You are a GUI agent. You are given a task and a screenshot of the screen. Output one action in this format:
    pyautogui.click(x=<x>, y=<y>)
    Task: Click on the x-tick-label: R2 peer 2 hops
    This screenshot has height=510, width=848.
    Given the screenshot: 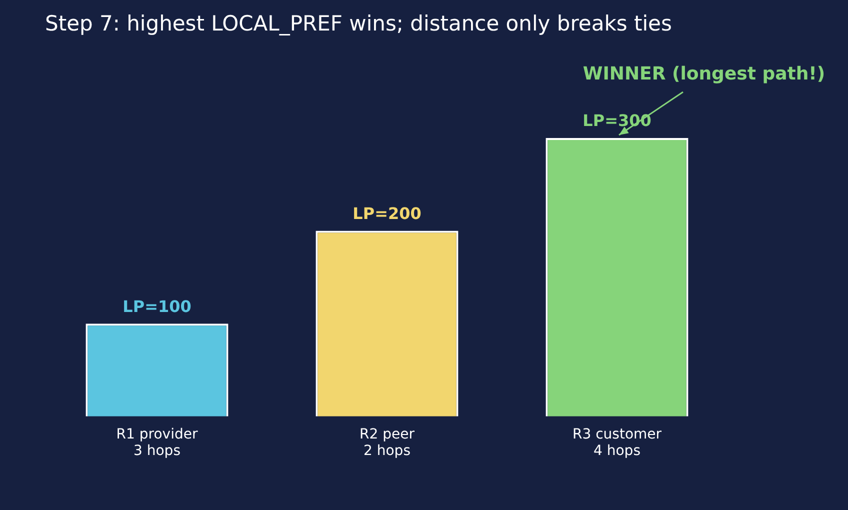 What is the action you would take?
    pyautogui.click(x=387, y=443)
    